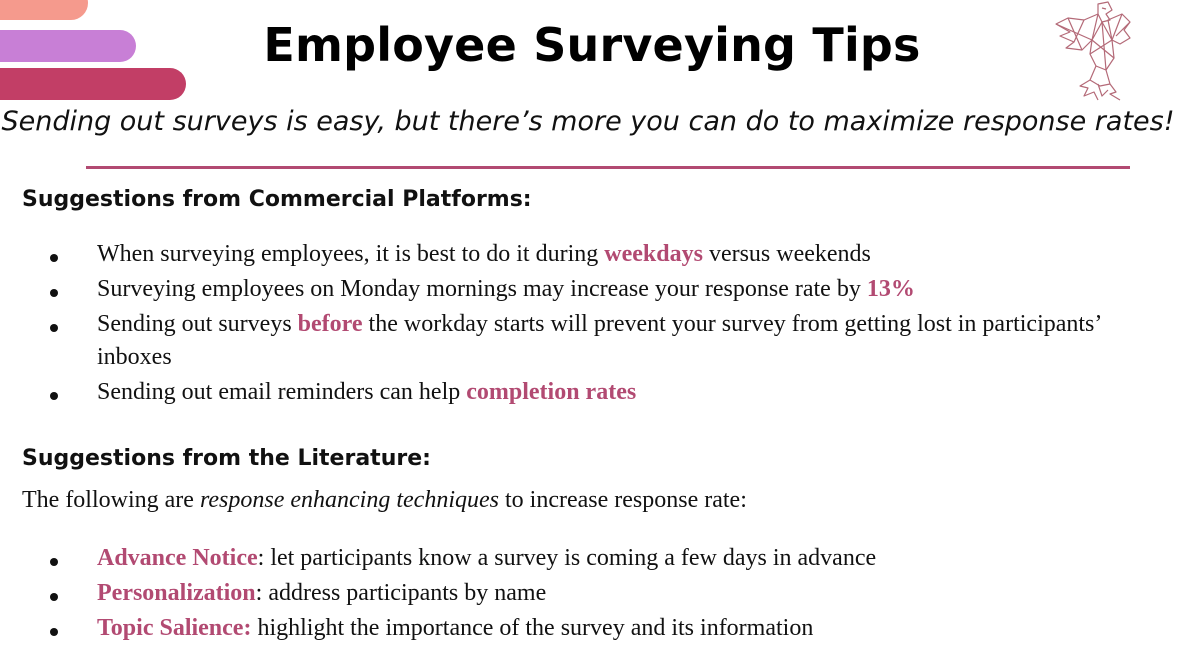 Image resolution: width=1184 pixels, height=653 pixels. What do you see at coordinates (349, 500) in the screenshot?
I see `intro-emphasis: response enhancing techniques` at bounding box center [349, 500].